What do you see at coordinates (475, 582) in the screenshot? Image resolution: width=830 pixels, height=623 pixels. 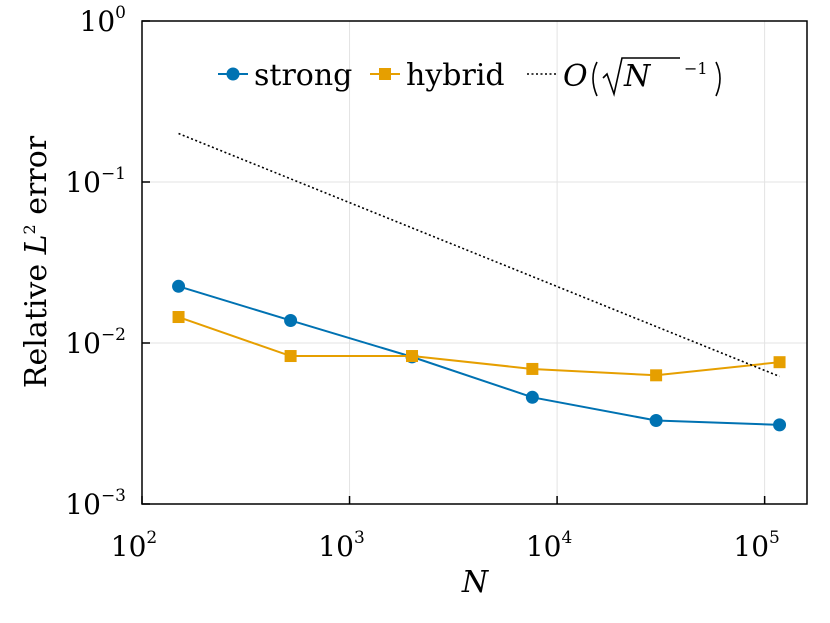 I see `x-axis-label: N` at bounding box center [475, 582].